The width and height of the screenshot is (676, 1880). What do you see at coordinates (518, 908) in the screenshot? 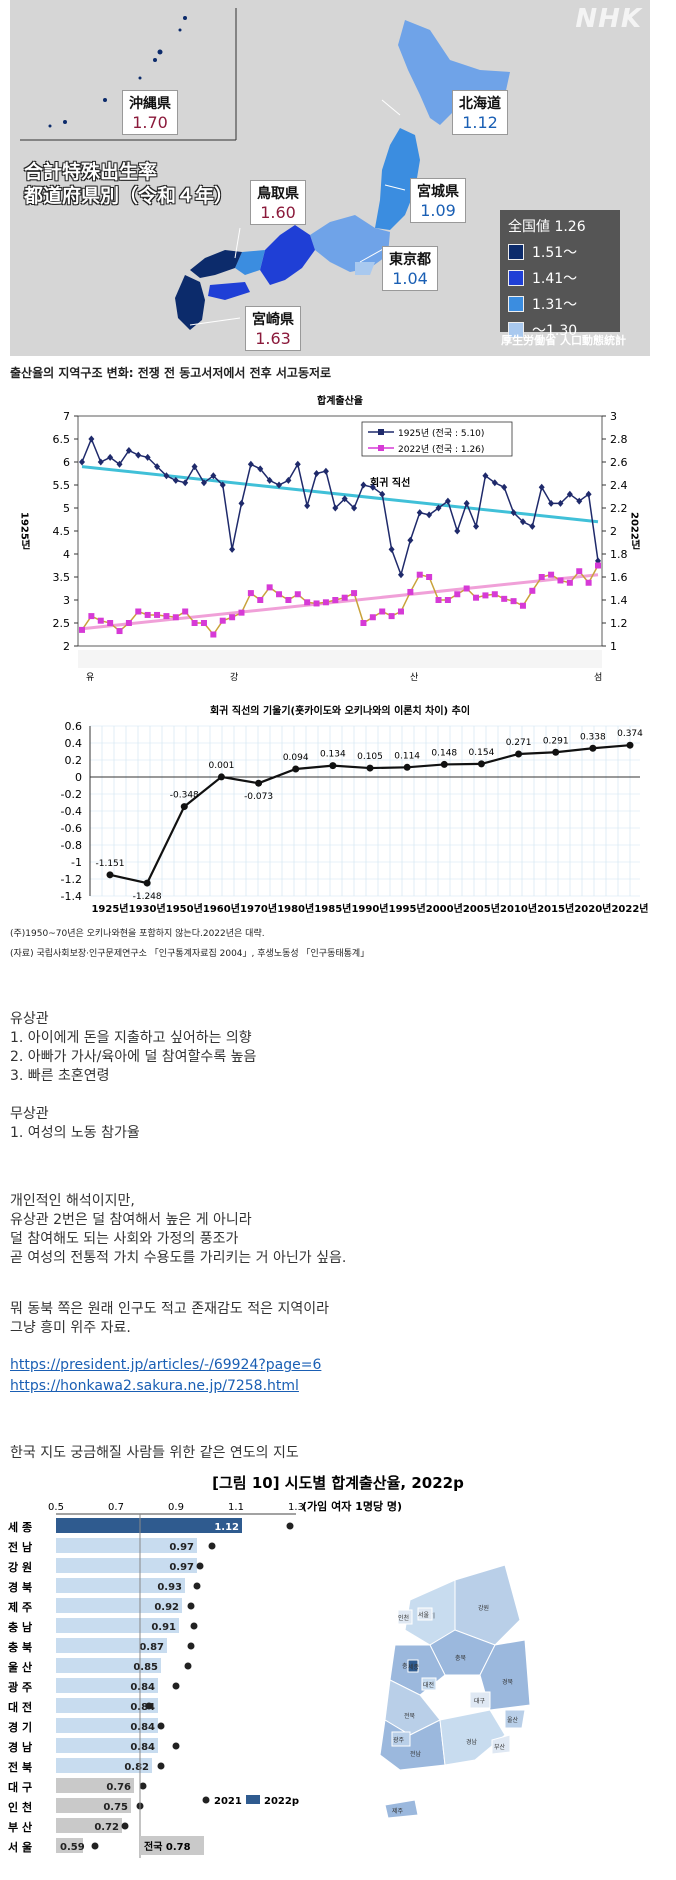
I see `x-tick-label: 2010년` at bounding box center [518, 908].